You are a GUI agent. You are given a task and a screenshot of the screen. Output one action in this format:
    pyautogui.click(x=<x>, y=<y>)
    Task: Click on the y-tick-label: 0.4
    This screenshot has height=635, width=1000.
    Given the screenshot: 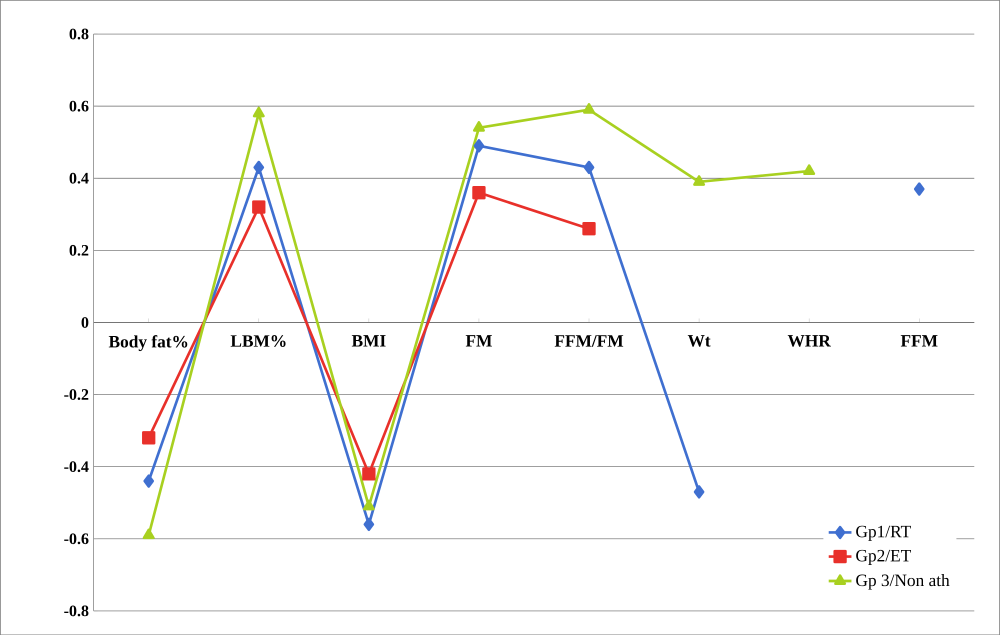 What is the action you would take?
    pyautogui.click(x=79, y=178)
    